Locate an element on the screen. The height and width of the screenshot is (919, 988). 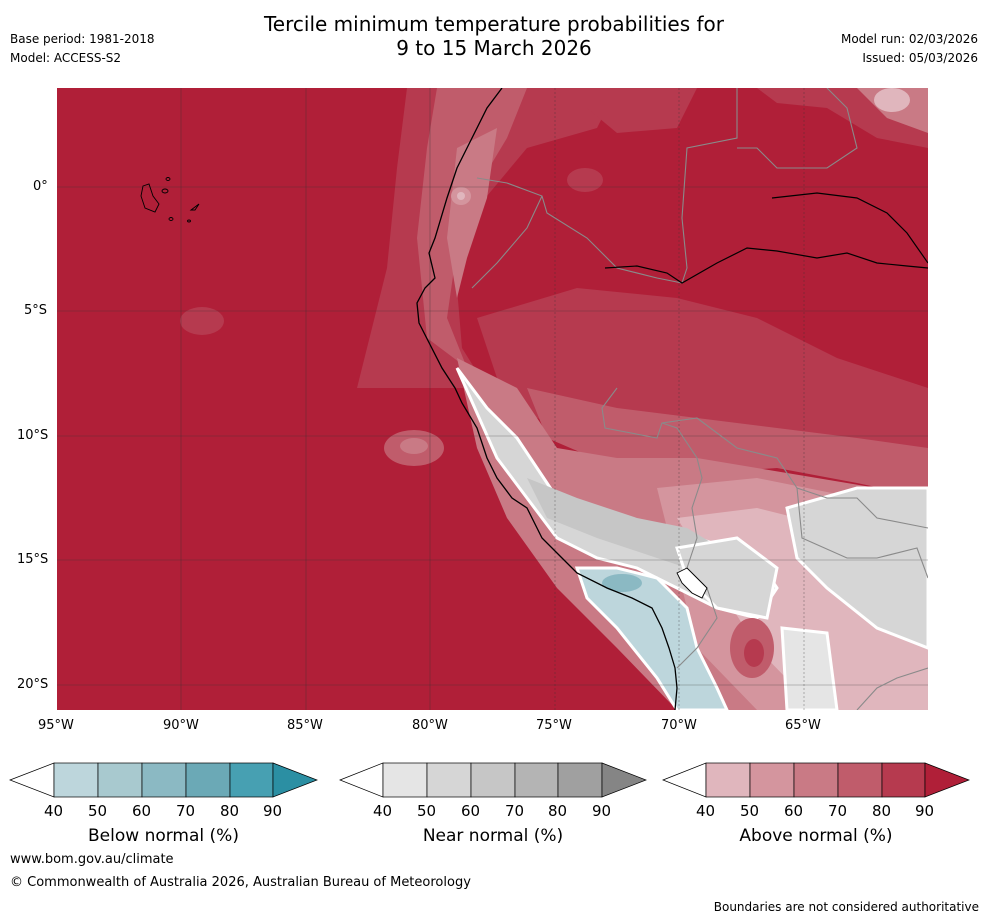
colorbar-legends is located at coordinates (489, 780).